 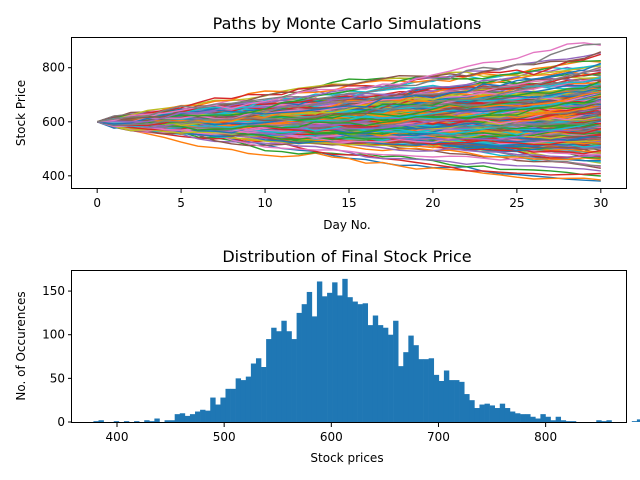 What do you see at coordinates (61, 422) in the screenshot?
I see `y-tick-label: 0` at bounding box center [61, 422].